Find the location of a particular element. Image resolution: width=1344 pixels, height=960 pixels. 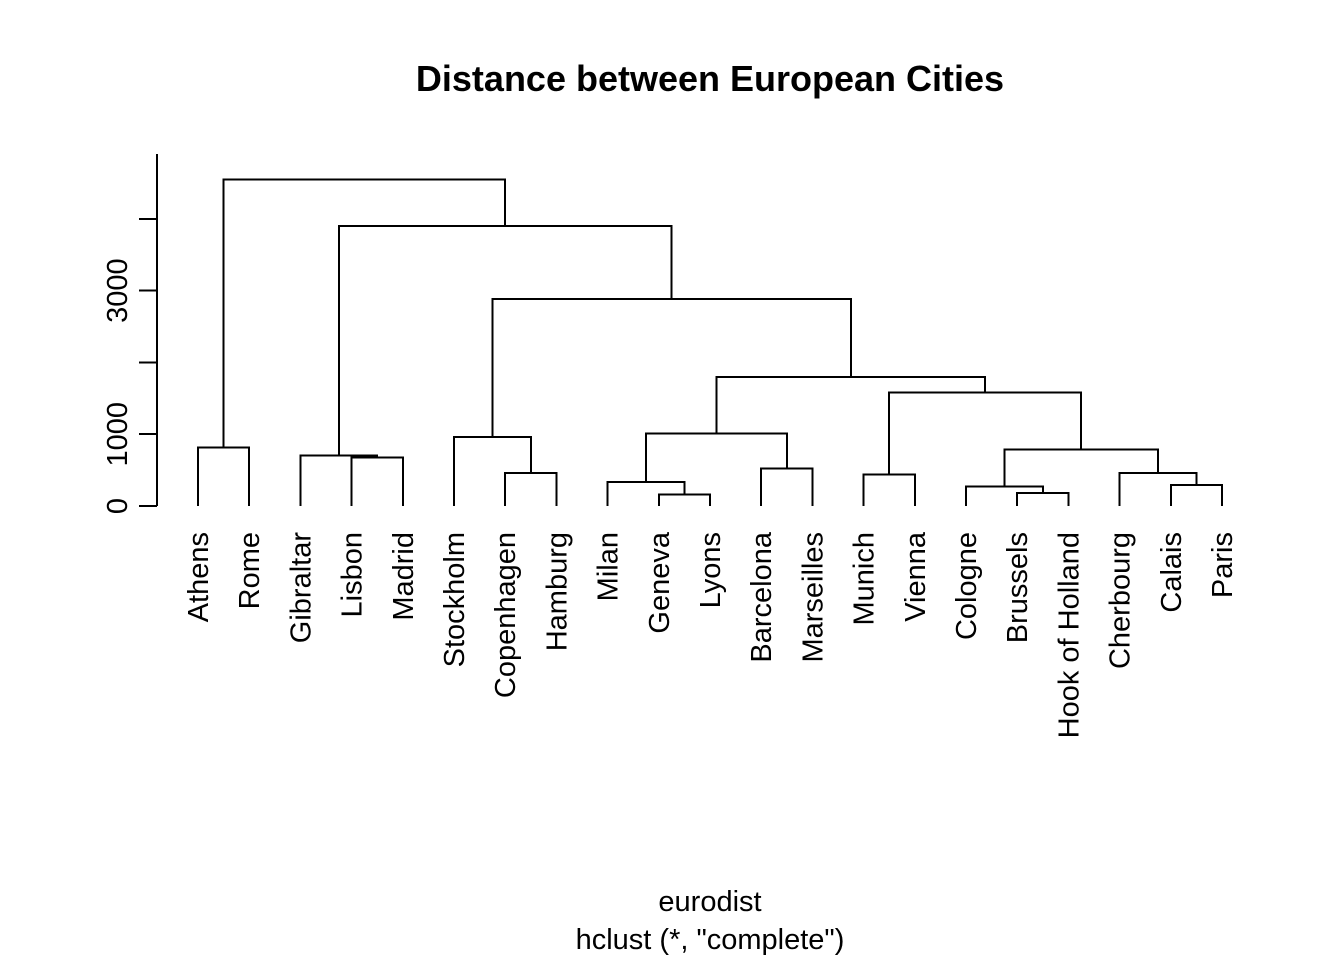

link-calais-paris is located at coordinates (1196, 495).